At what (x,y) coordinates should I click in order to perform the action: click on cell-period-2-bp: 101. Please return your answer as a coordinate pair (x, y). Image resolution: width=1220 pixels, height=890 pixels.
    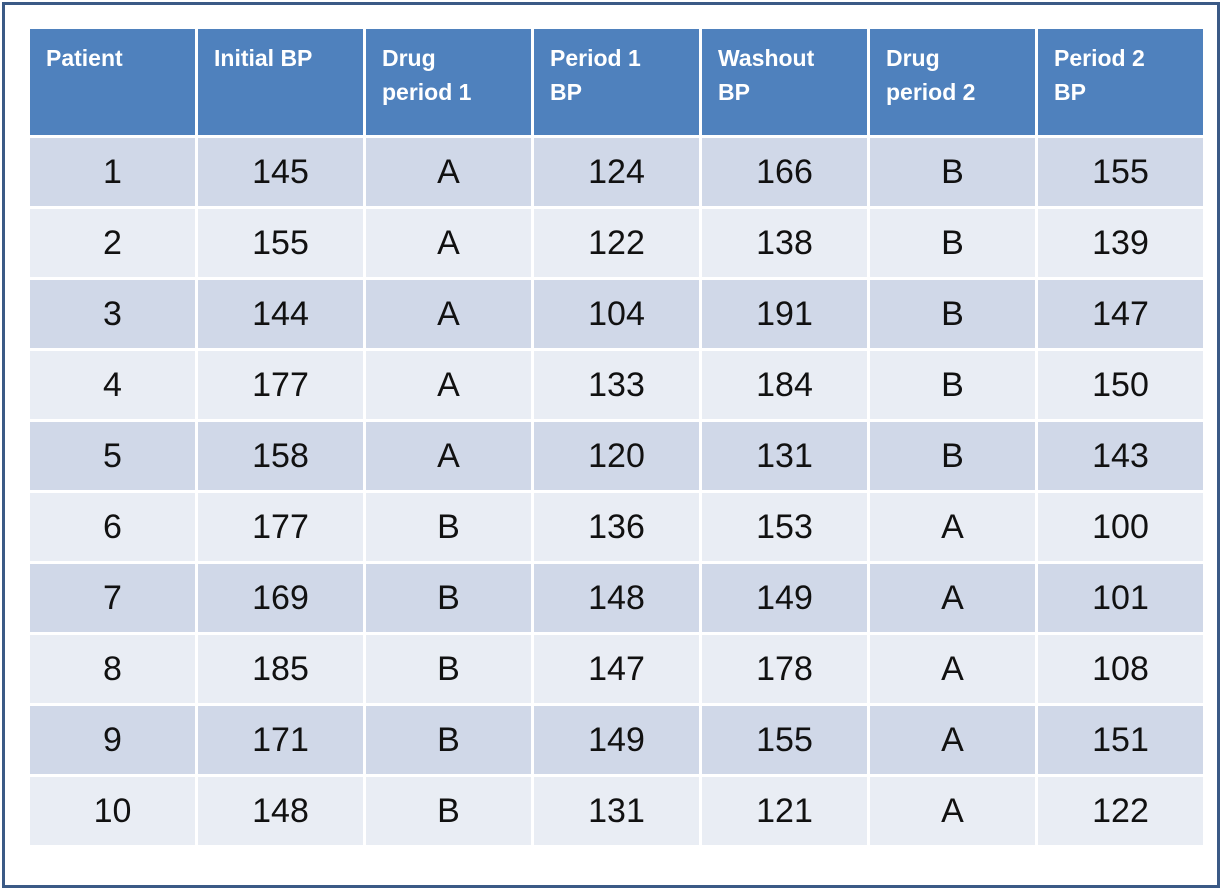
    Looking at the image, I should click on (1120, 598).